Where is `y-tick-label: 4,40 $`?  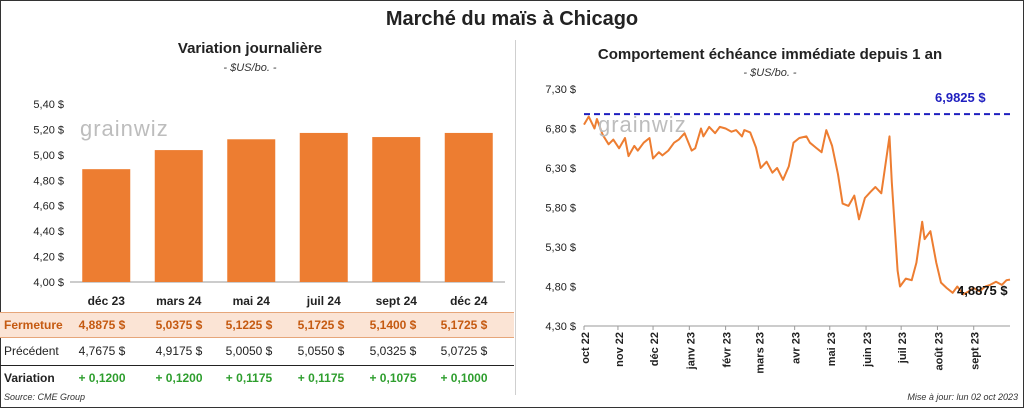
y-tick-label: 4,40 $ is located at coordinates (48, 232).